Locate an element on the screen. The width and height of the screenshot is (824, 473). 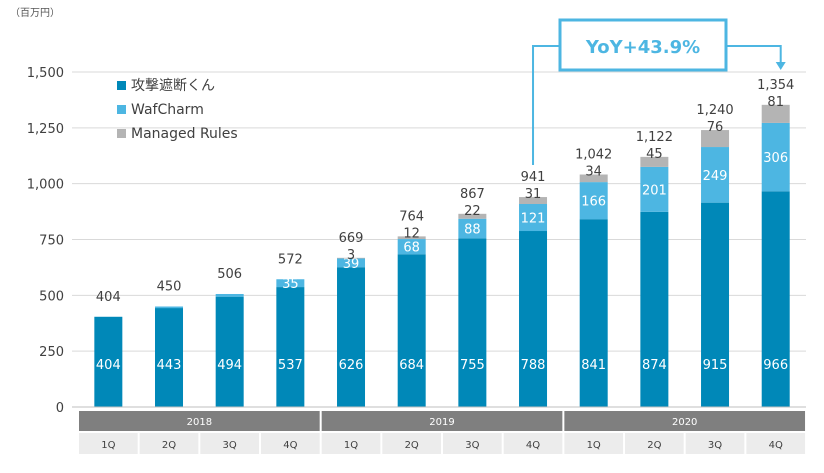
y-tick-label: 1,500 is located at coordinates (45, 73).